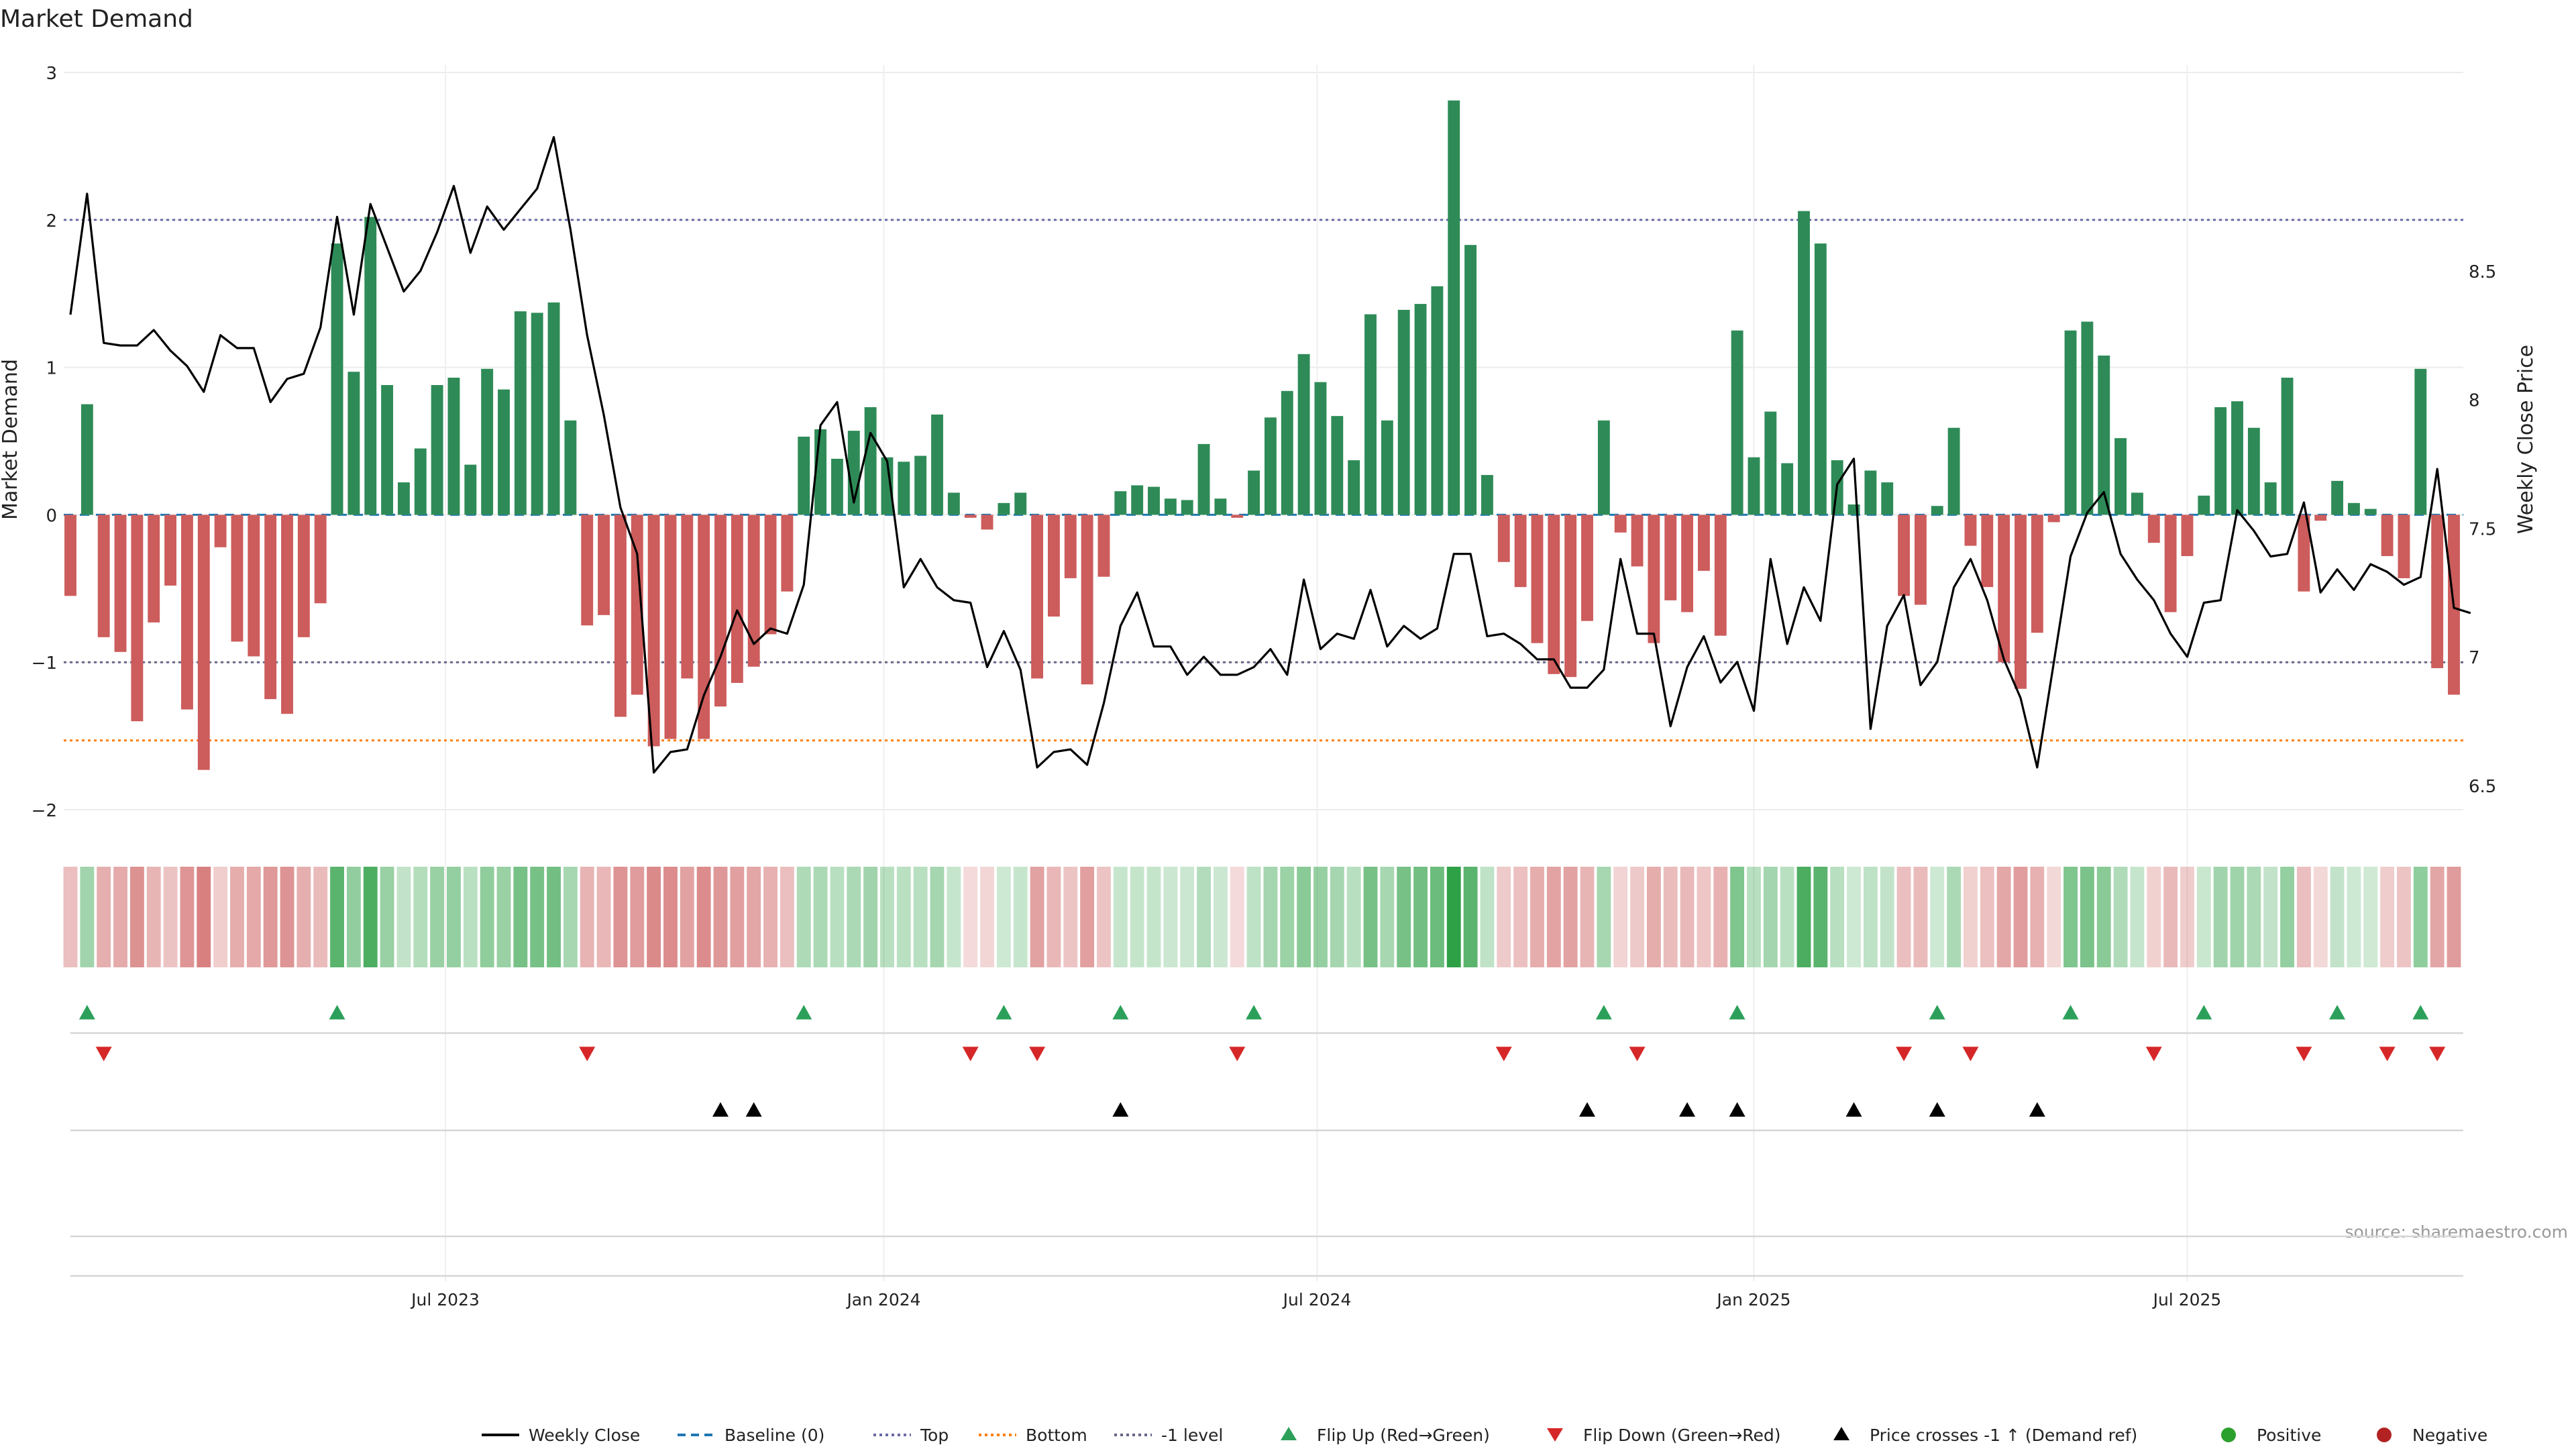 The image size is (2576, 1449). I want to click on y-tick-label-left: 1, so click(51, 369).